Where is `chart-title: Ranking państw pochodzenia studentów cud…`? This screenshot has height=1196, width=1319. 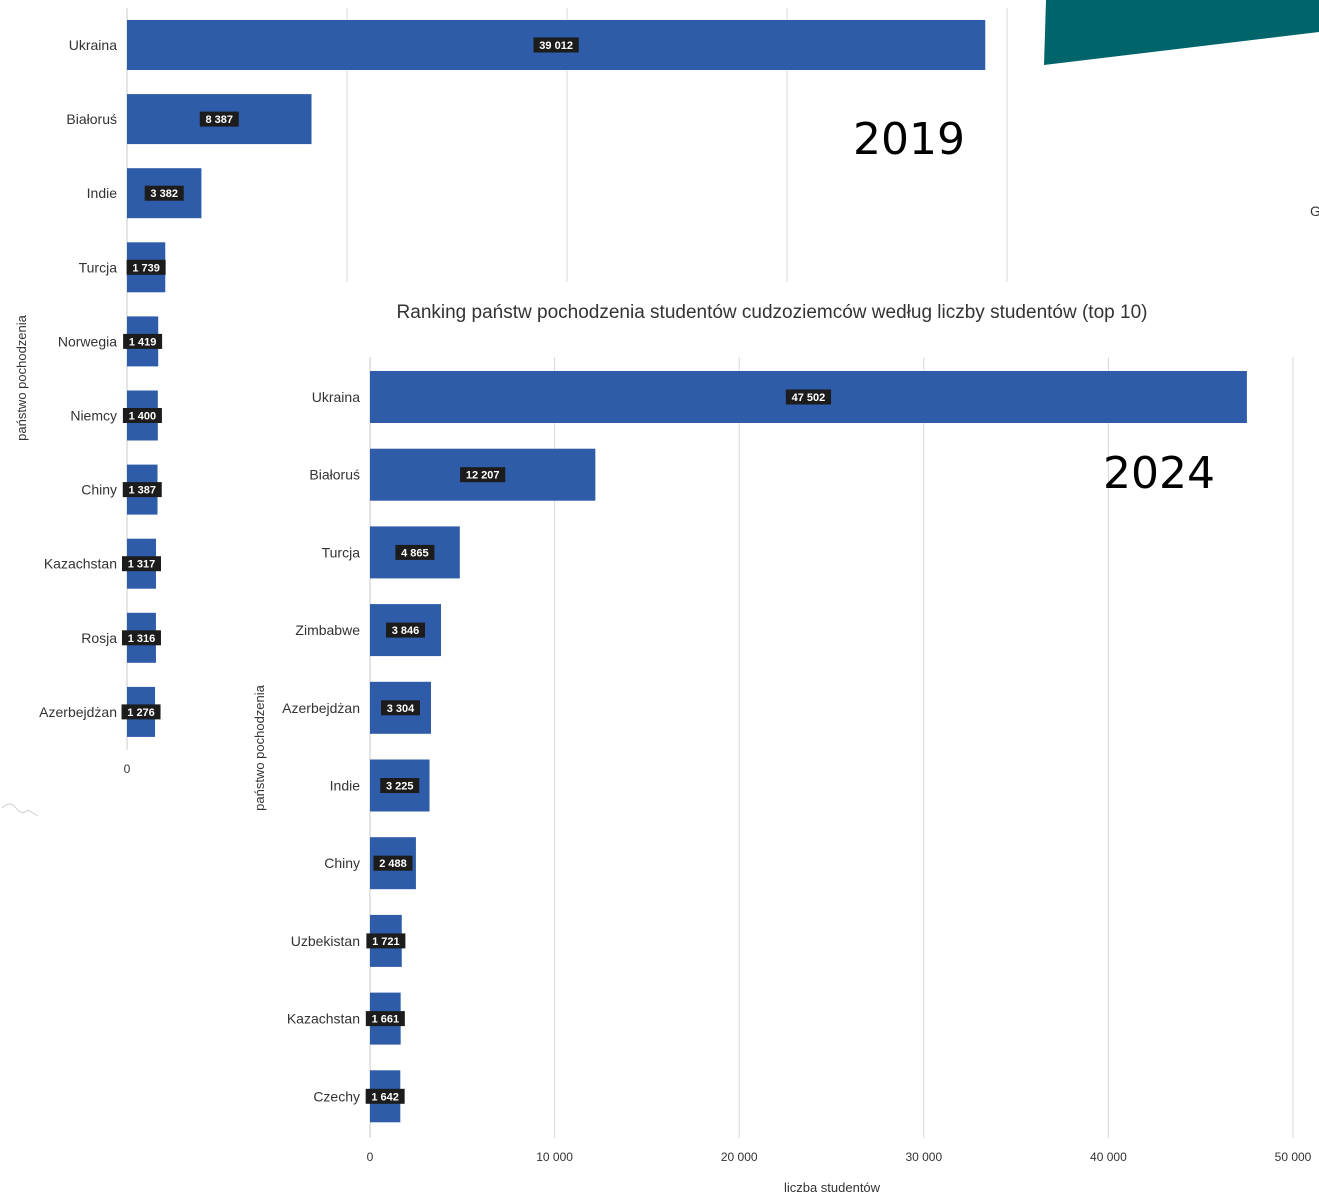
chart-title: Ranking państw pochodzenia studentów cud… is located at coordinates (772, 312).